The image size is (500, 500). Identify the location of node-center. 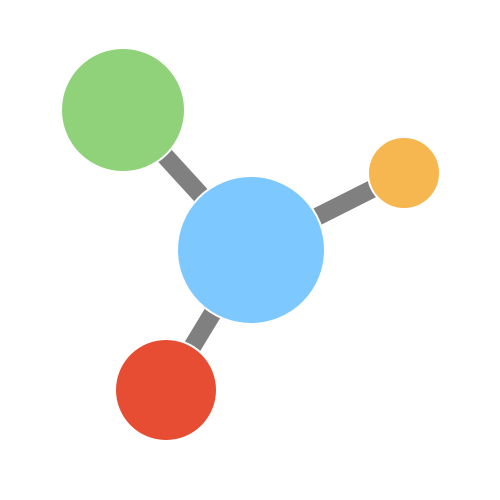
(251, 250).